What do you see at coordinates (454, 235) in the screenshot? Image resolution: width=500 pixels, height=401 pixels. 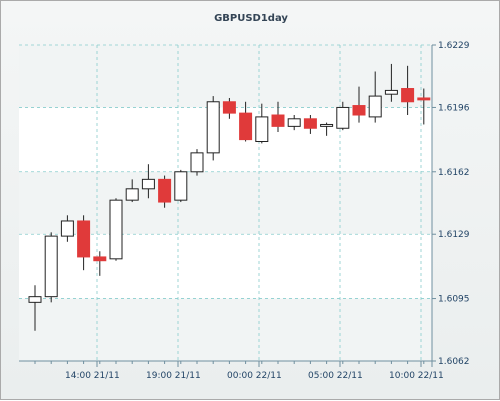 I see `y-tick-label: 1.6129` at bounding box center [454, 235].